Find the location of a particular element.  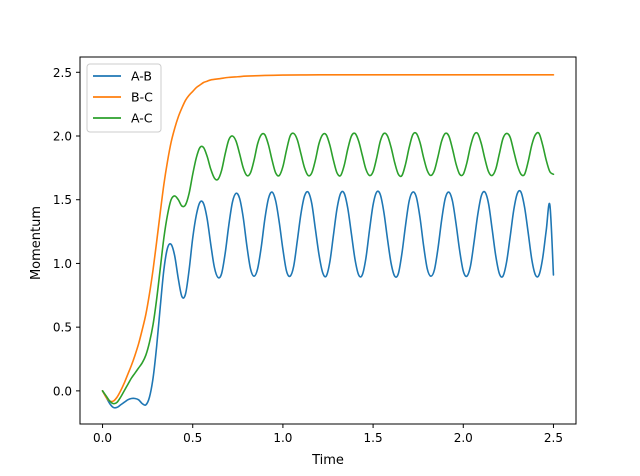

x-tick-label: 2.5 is located at coordinates (553, 438).